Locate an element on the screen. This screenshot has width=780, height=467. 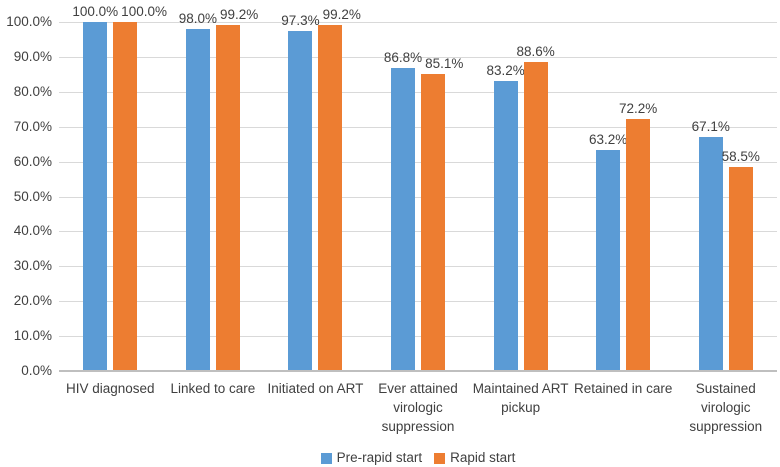
bar-group-hiv-diagnosed: 100.0% 100.0% is located at coordinates (113, 187).